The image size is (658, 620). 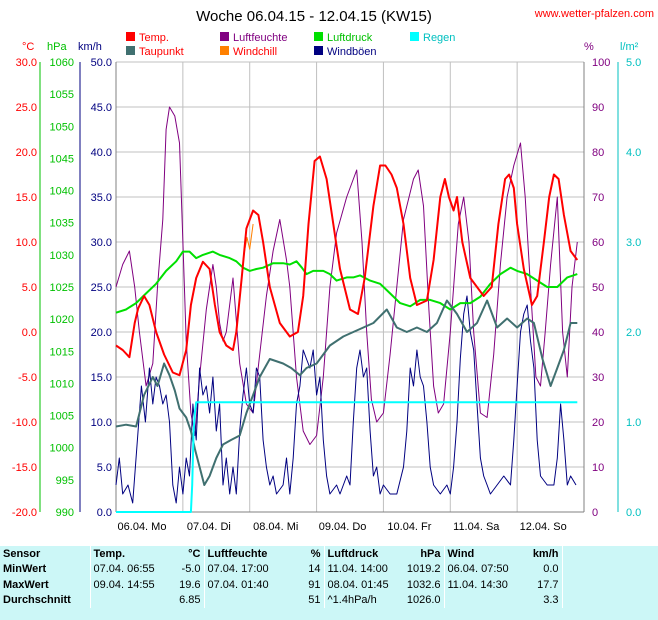 I want to click on chart-title: Woche 06.04.15 - 12.04.15 (KW15), so click(x=314, y=16).